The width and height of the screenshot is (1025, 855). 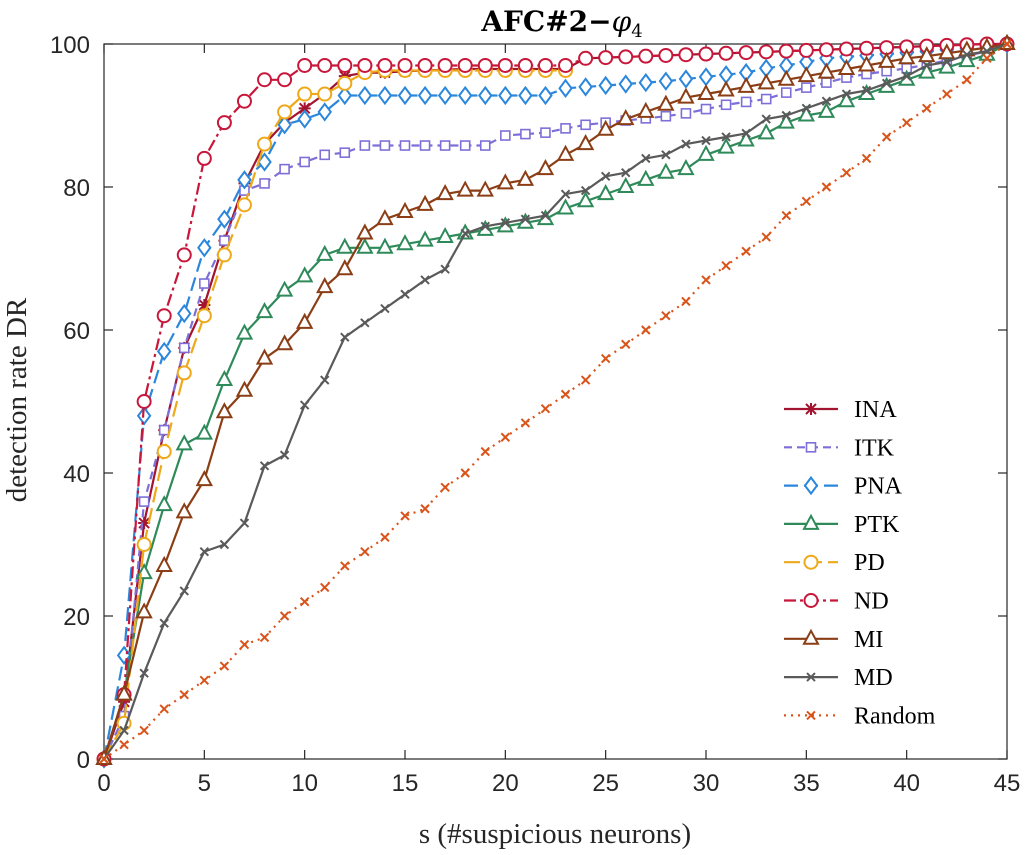 What do you see at coordinates (811, 409) in the screenshot?
I see `legend-marker-ina` at bounding box center [811, 409].